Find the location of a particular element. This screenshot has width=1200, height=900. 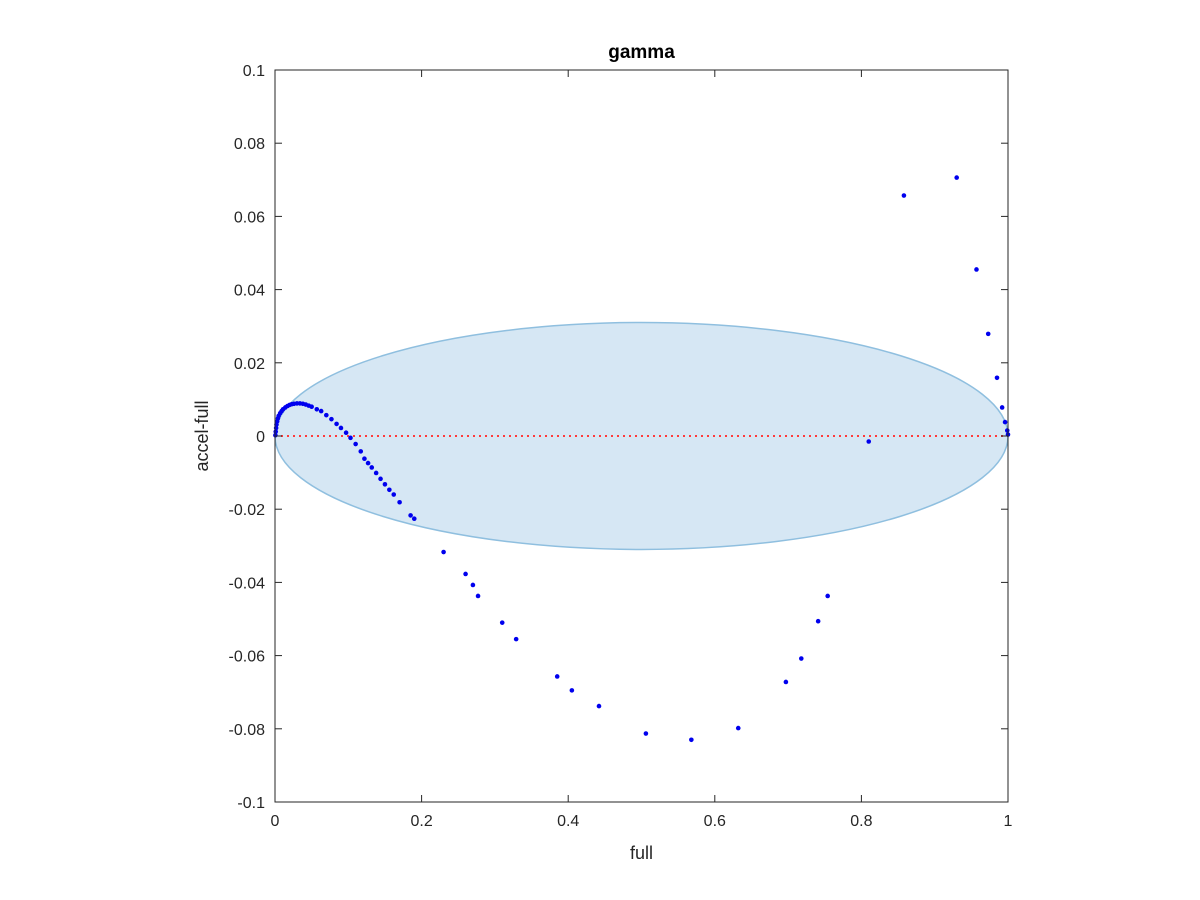

x-tick-label: 1 is located at coordinates (1008, 821).